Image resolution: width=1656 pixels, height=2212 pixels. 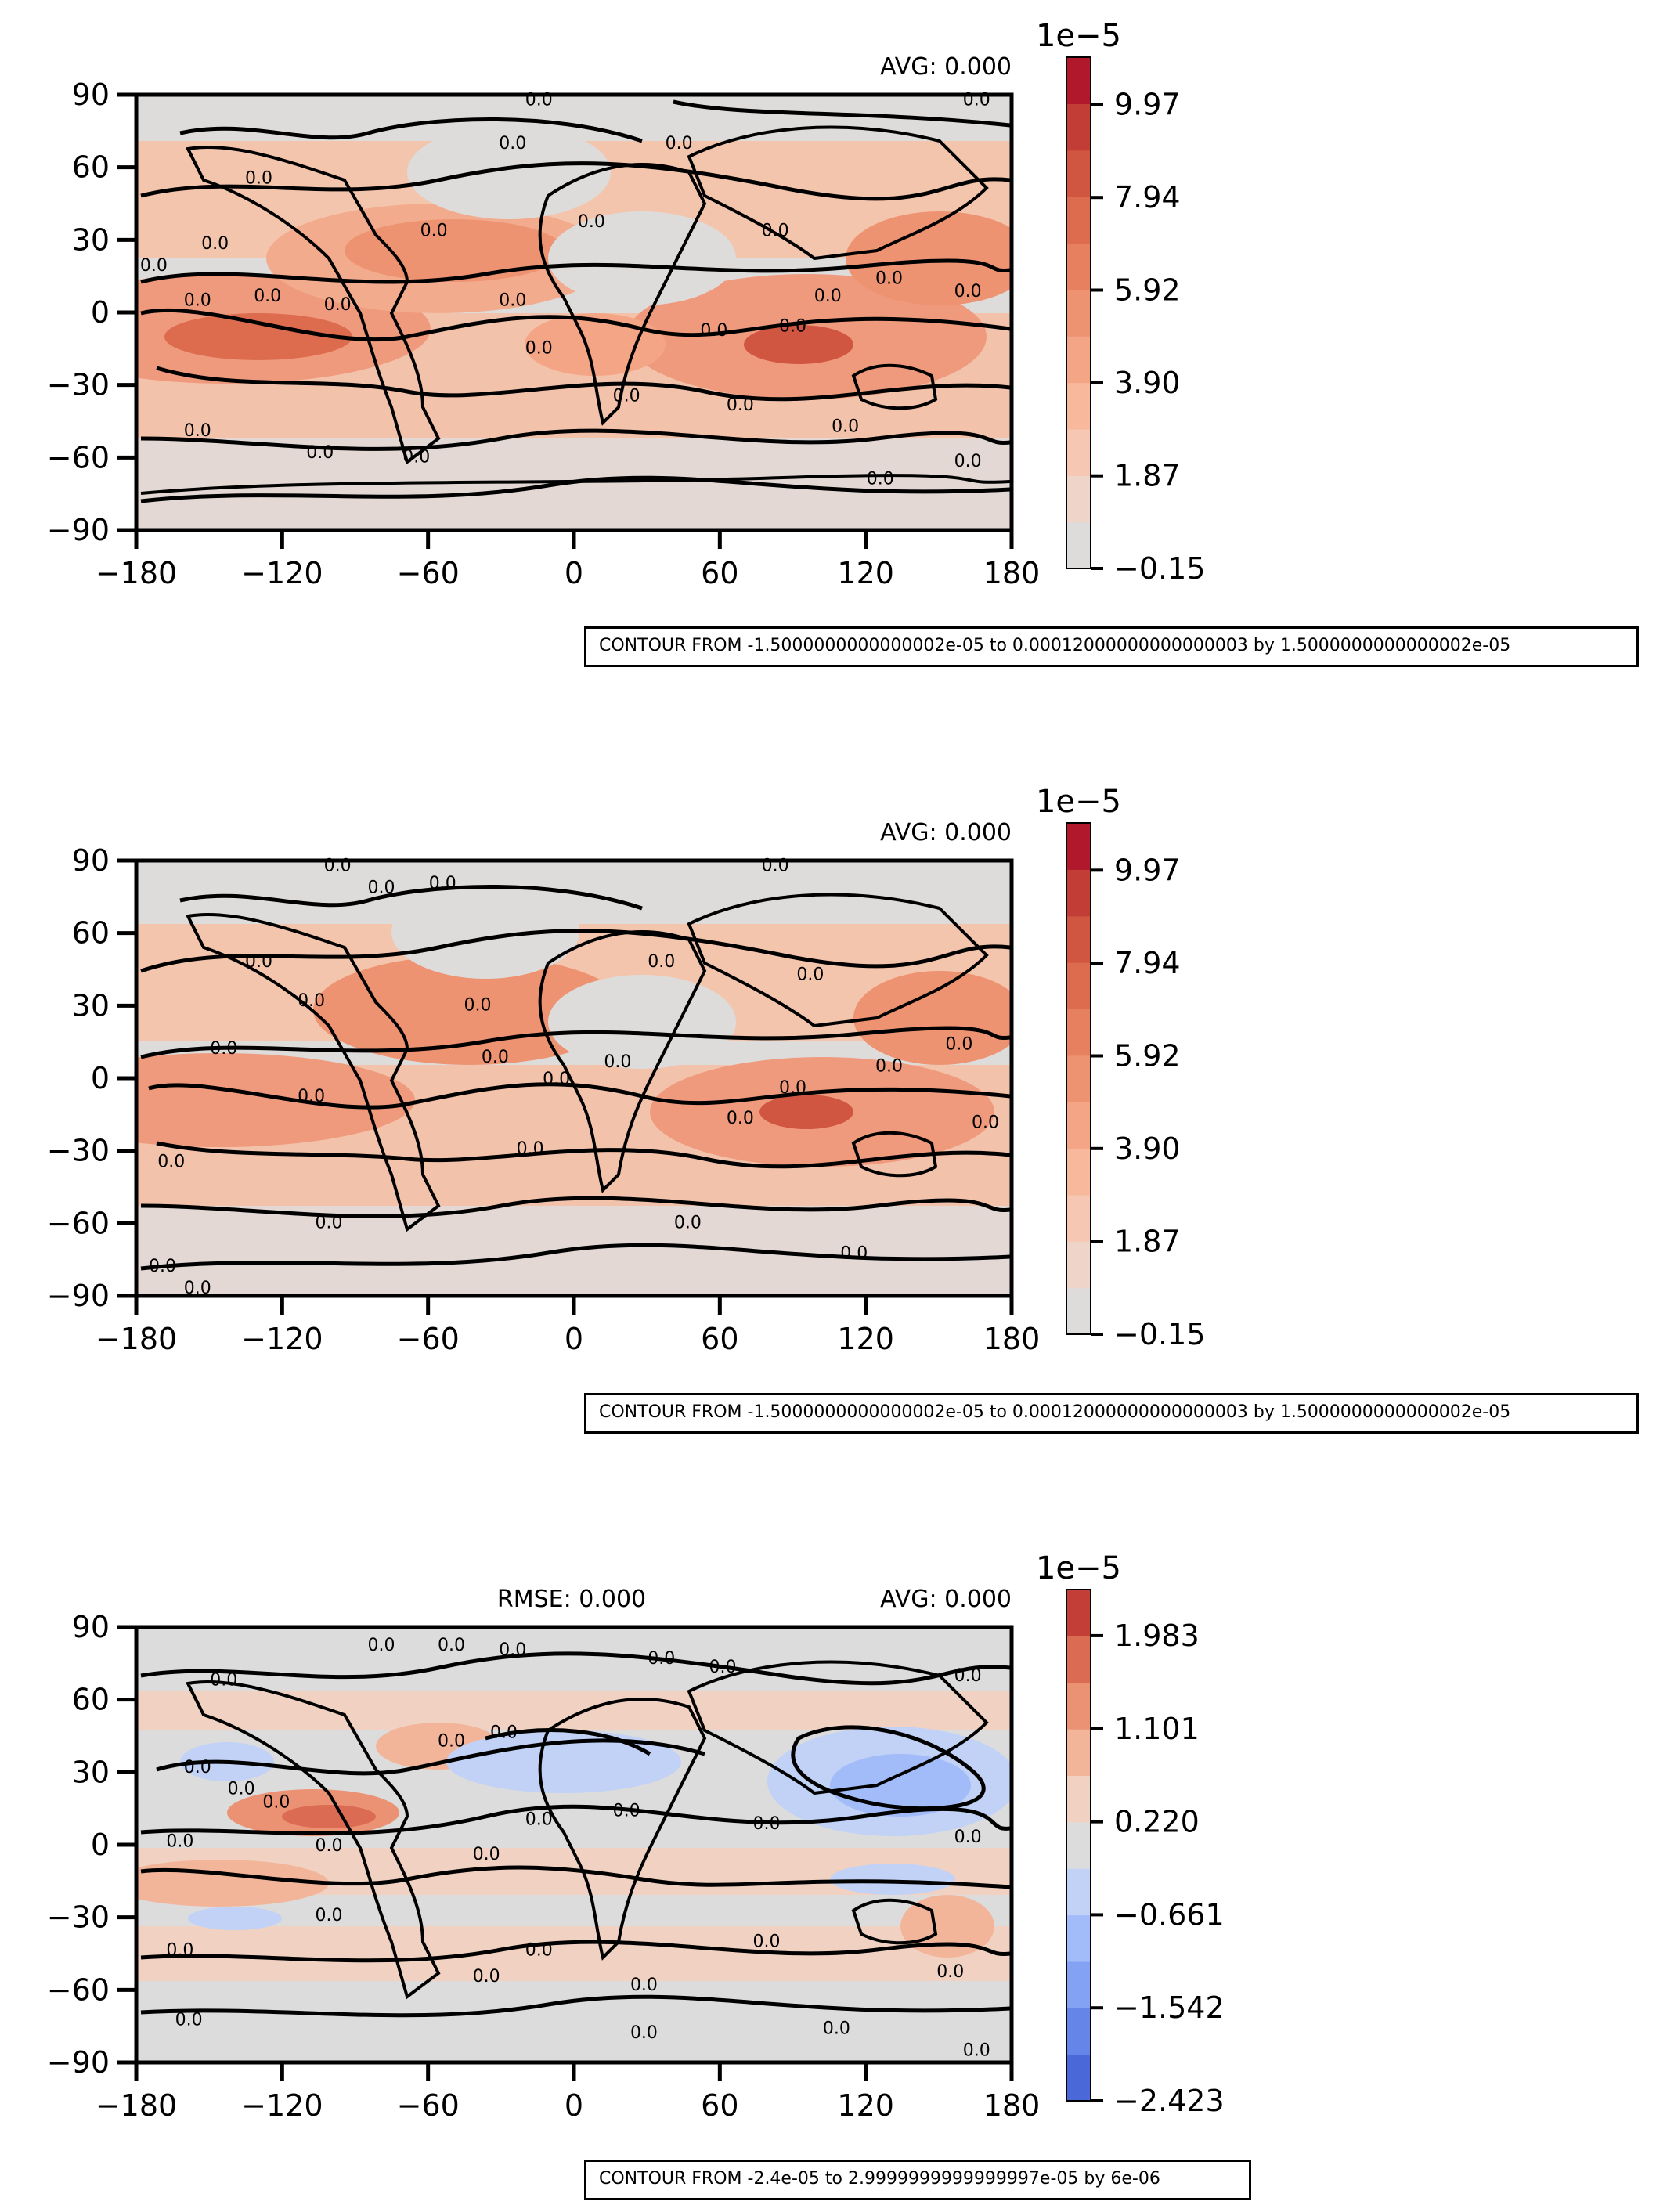 I want to click on colorbar-tick-label: 3.90, so click(x=1147, y=383).